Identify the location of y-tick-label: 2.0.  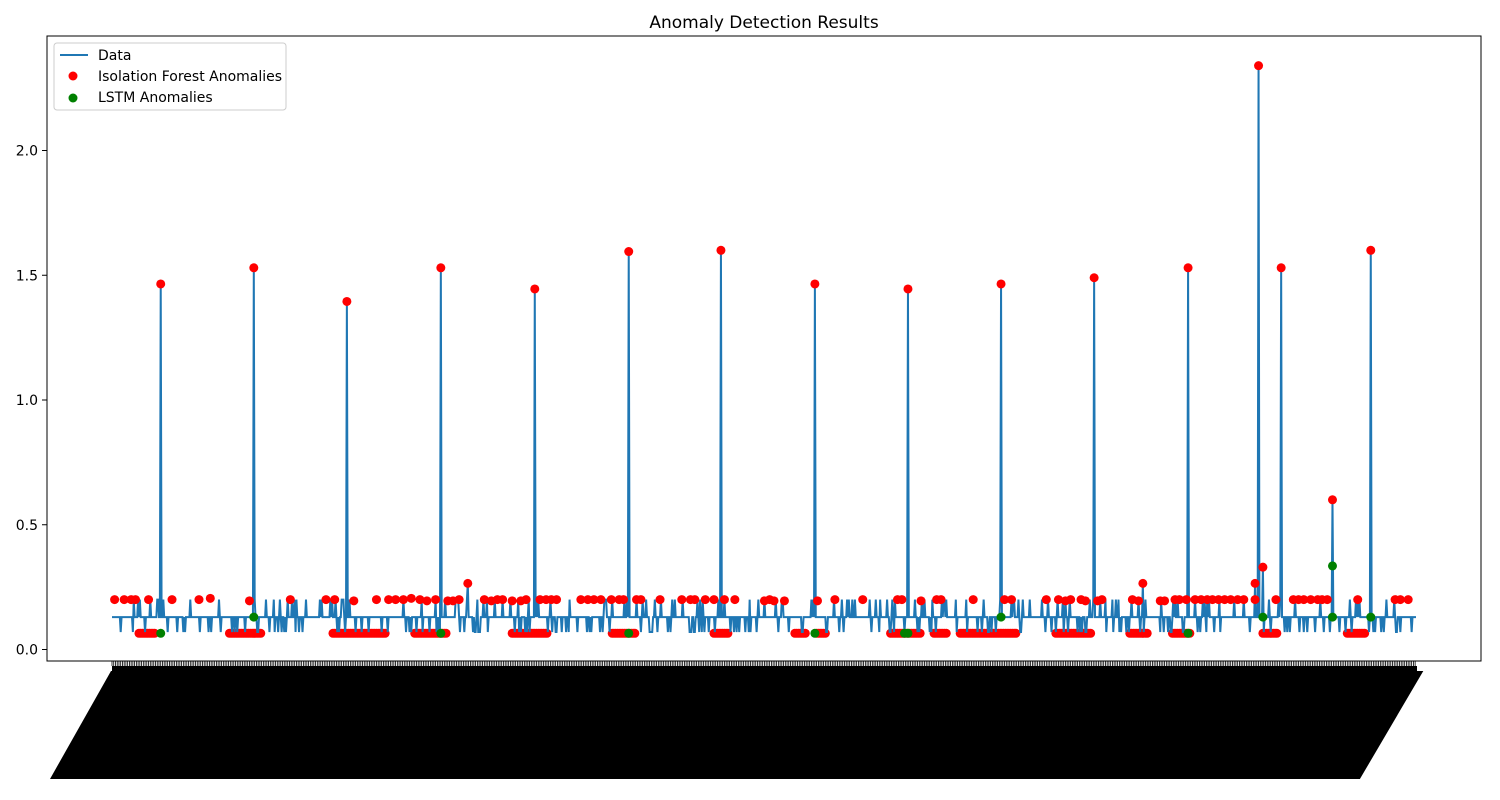
(27, 152).